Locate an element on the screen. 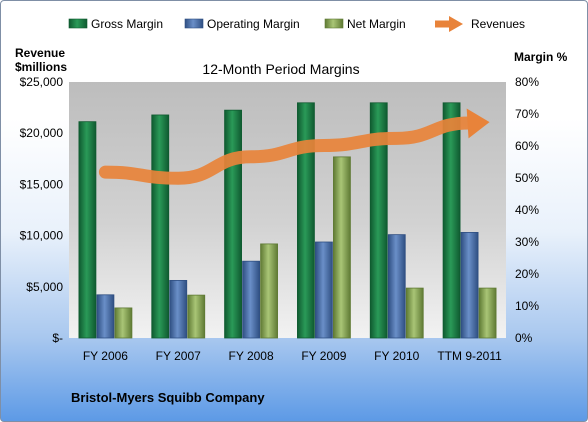  legend-label-revenues: Revenues is located at coordinates (498, 24).